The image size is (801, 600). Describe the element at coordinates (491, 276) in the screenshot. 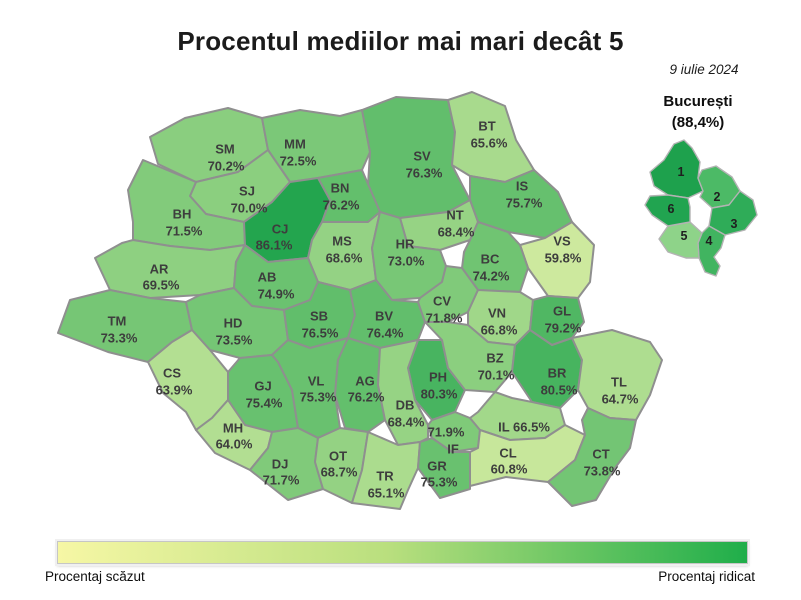

I see `county-BC-value: 74.2%` at that location.